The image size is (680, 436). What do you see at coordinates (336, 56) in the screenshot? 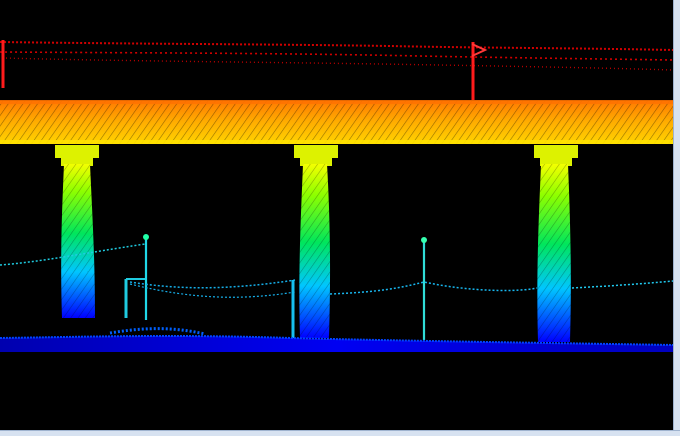
I see `overhead-line-middle` at bounding box center [336, 56].